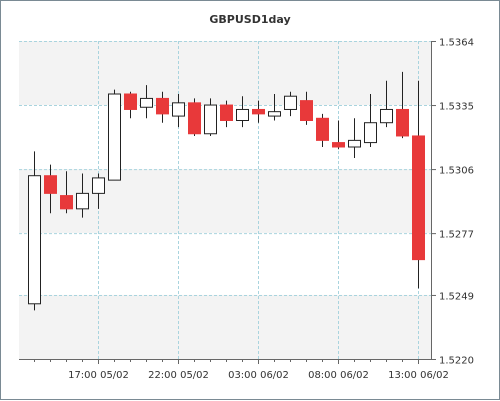  Describe the element at coordinates (178, 375) in the screenshot. I see `x-tick-label: 22:00 05/02` at that location.